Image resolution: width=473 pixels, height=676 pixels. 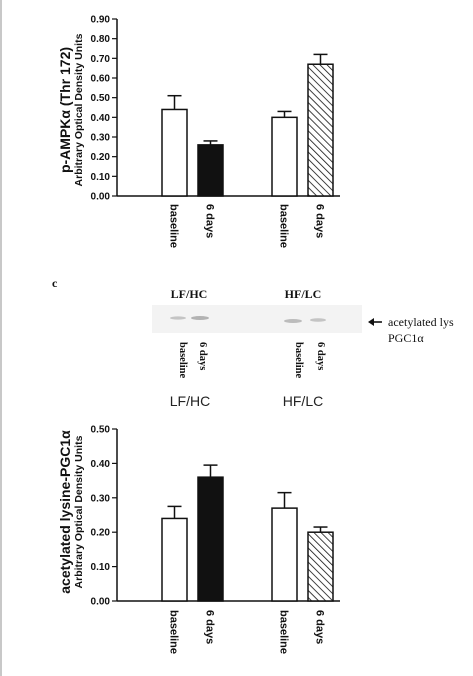 I want to click on diet-label-lfhc: LF/HC, so click(x=190, y=401).